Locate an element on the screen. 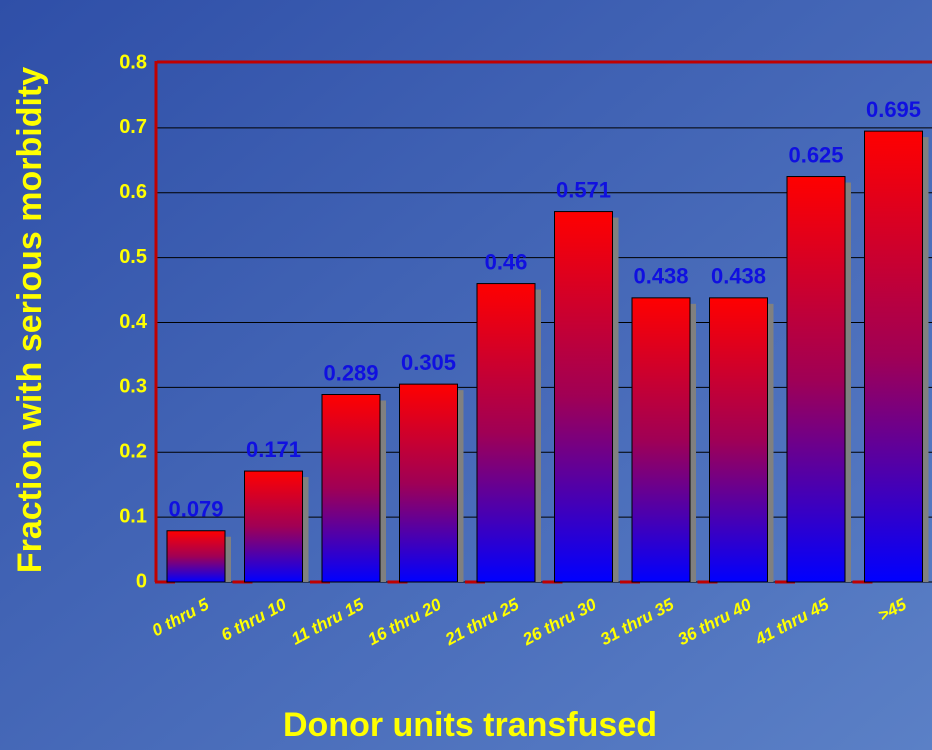 The width and height of the screenshot is (932, 750). value-label: 0.305 is located at coordinates (428, 362).